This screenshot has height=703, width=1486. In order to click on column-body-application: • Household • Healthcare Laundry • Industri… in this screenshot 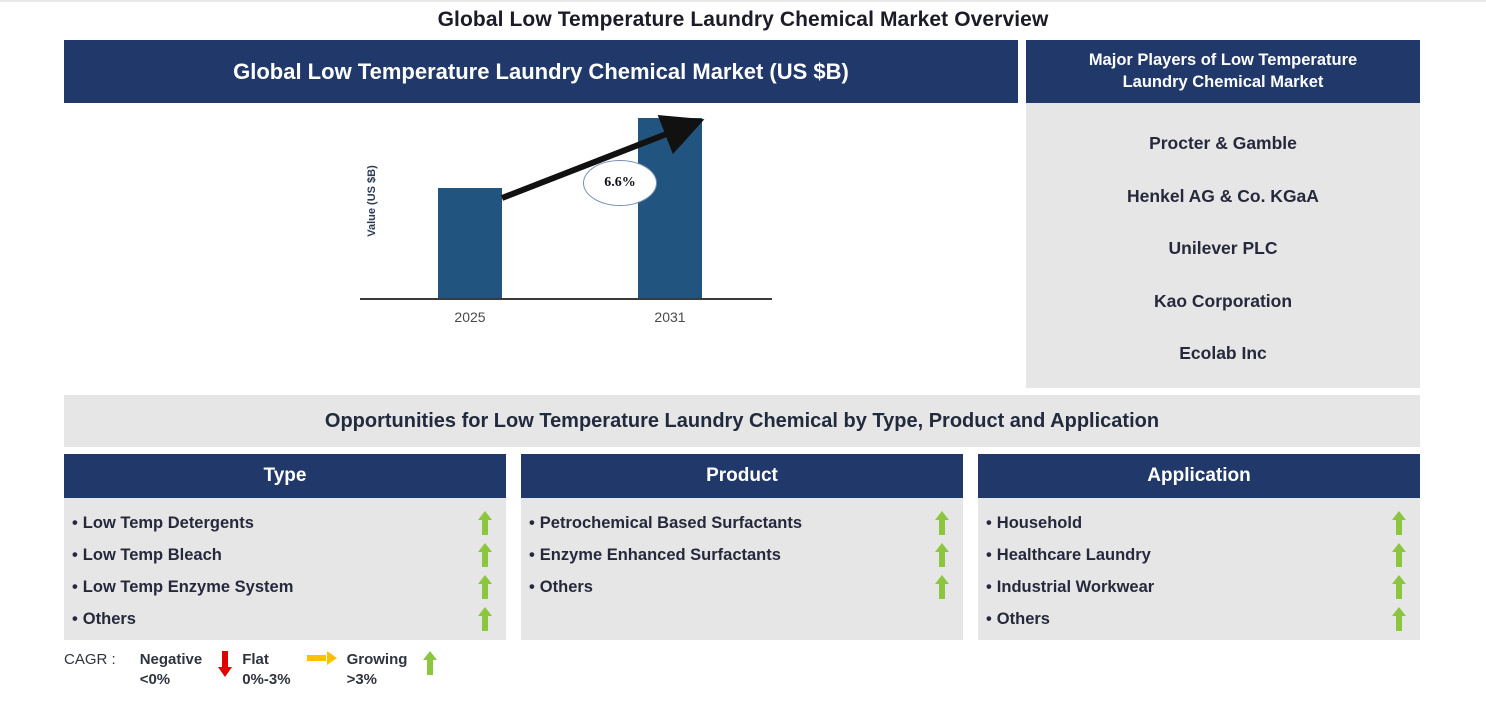, I will do `click(1199, 569)`.